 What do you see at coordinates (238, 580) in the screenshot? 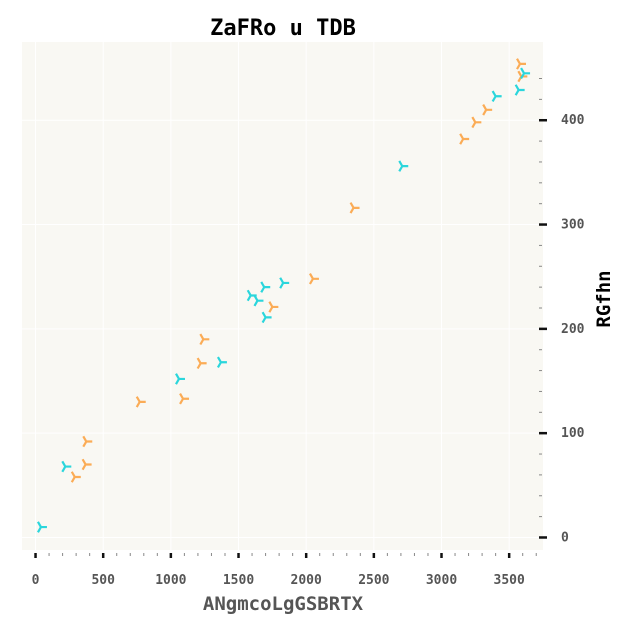
I see `x-tick-label: 1500` at bounding box center [238, 580].